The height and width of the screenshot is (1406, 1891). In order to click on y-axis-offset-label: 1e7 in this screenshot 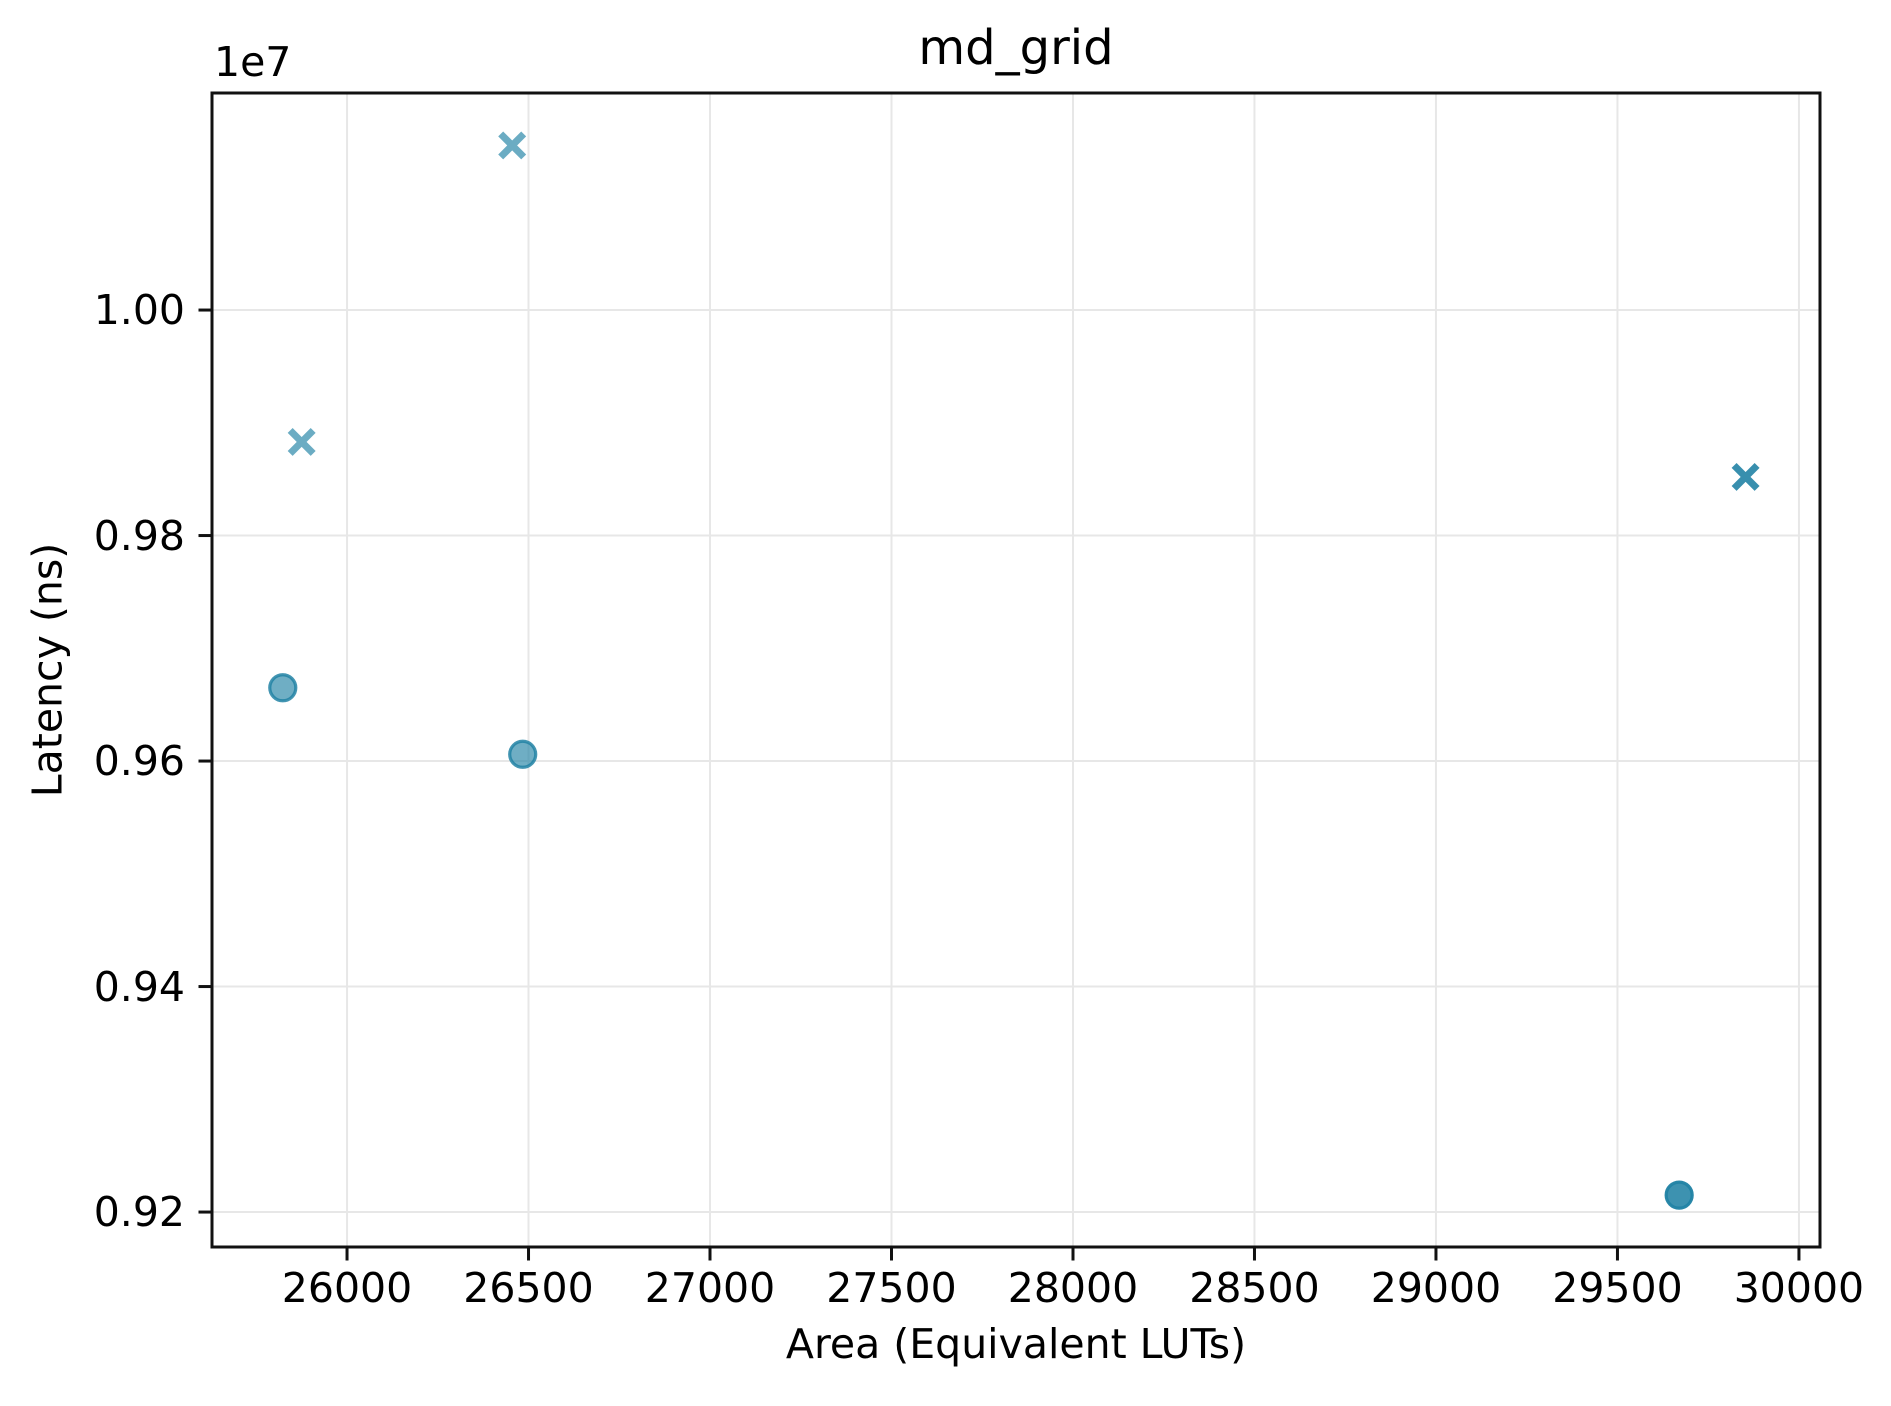, I will do `click(253, 62)`.